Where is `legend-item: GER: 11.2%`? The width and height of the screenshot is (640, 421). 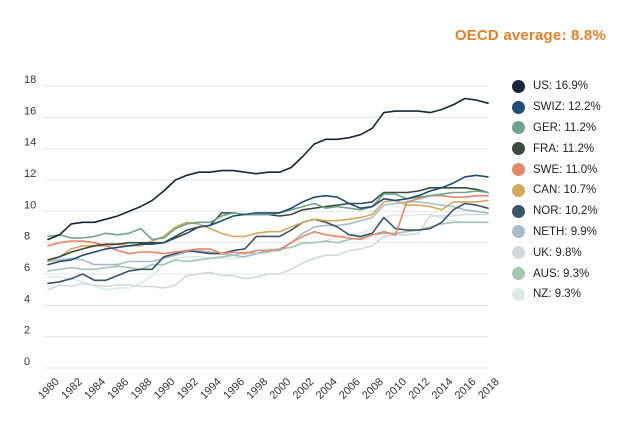 legend-item: GER: 11.2% is located at coordinates (576, 128).